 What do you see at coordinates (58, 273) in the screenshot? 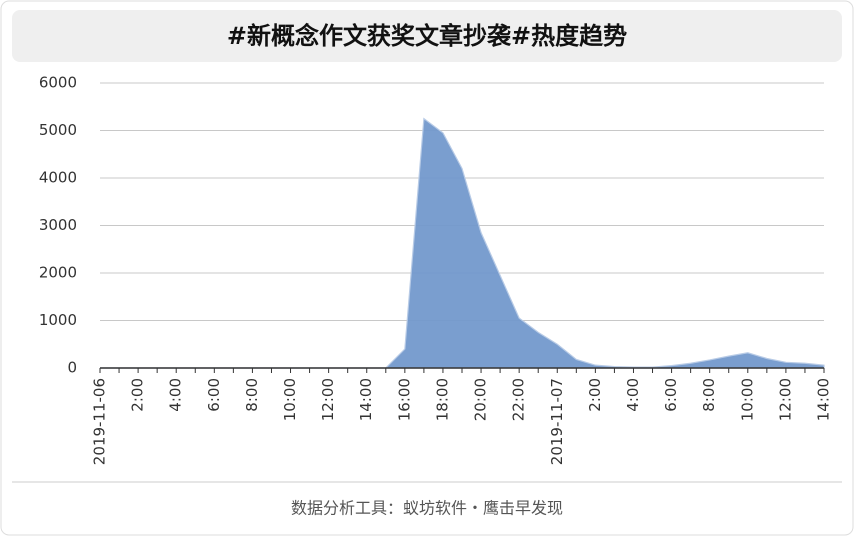
I see `y-tick-label: 2000` at bounding box center [58, 273].